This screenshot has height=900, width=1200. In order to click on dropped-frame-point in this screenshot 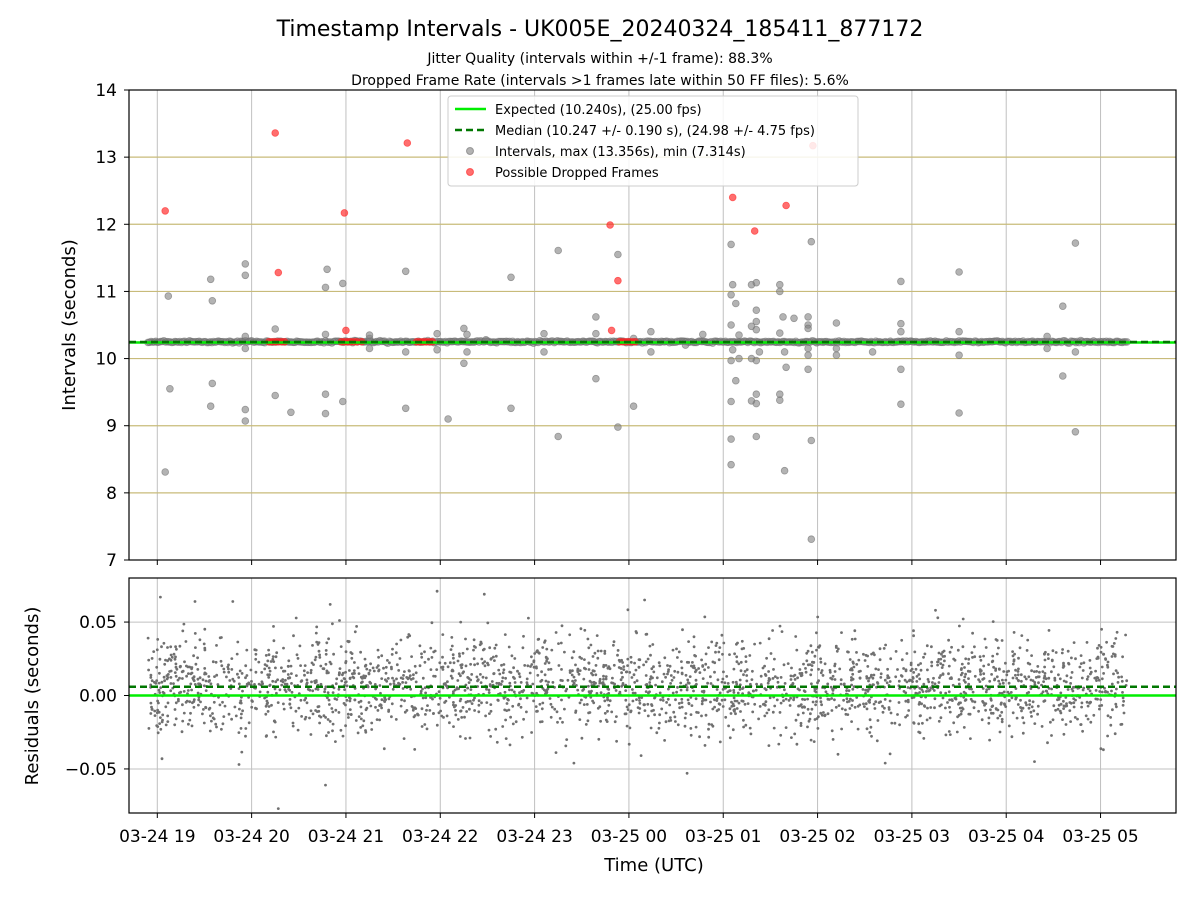, I will do `click(344, 213)`.